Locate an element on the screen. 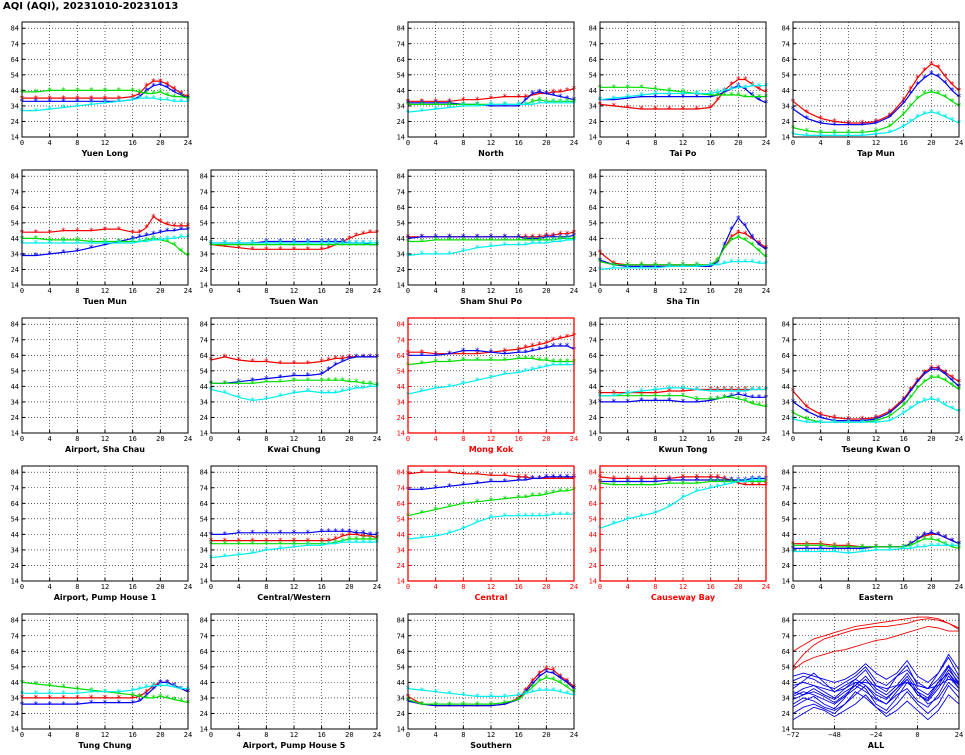  y-tick-label: 34 is located at coordinates (401, 254).